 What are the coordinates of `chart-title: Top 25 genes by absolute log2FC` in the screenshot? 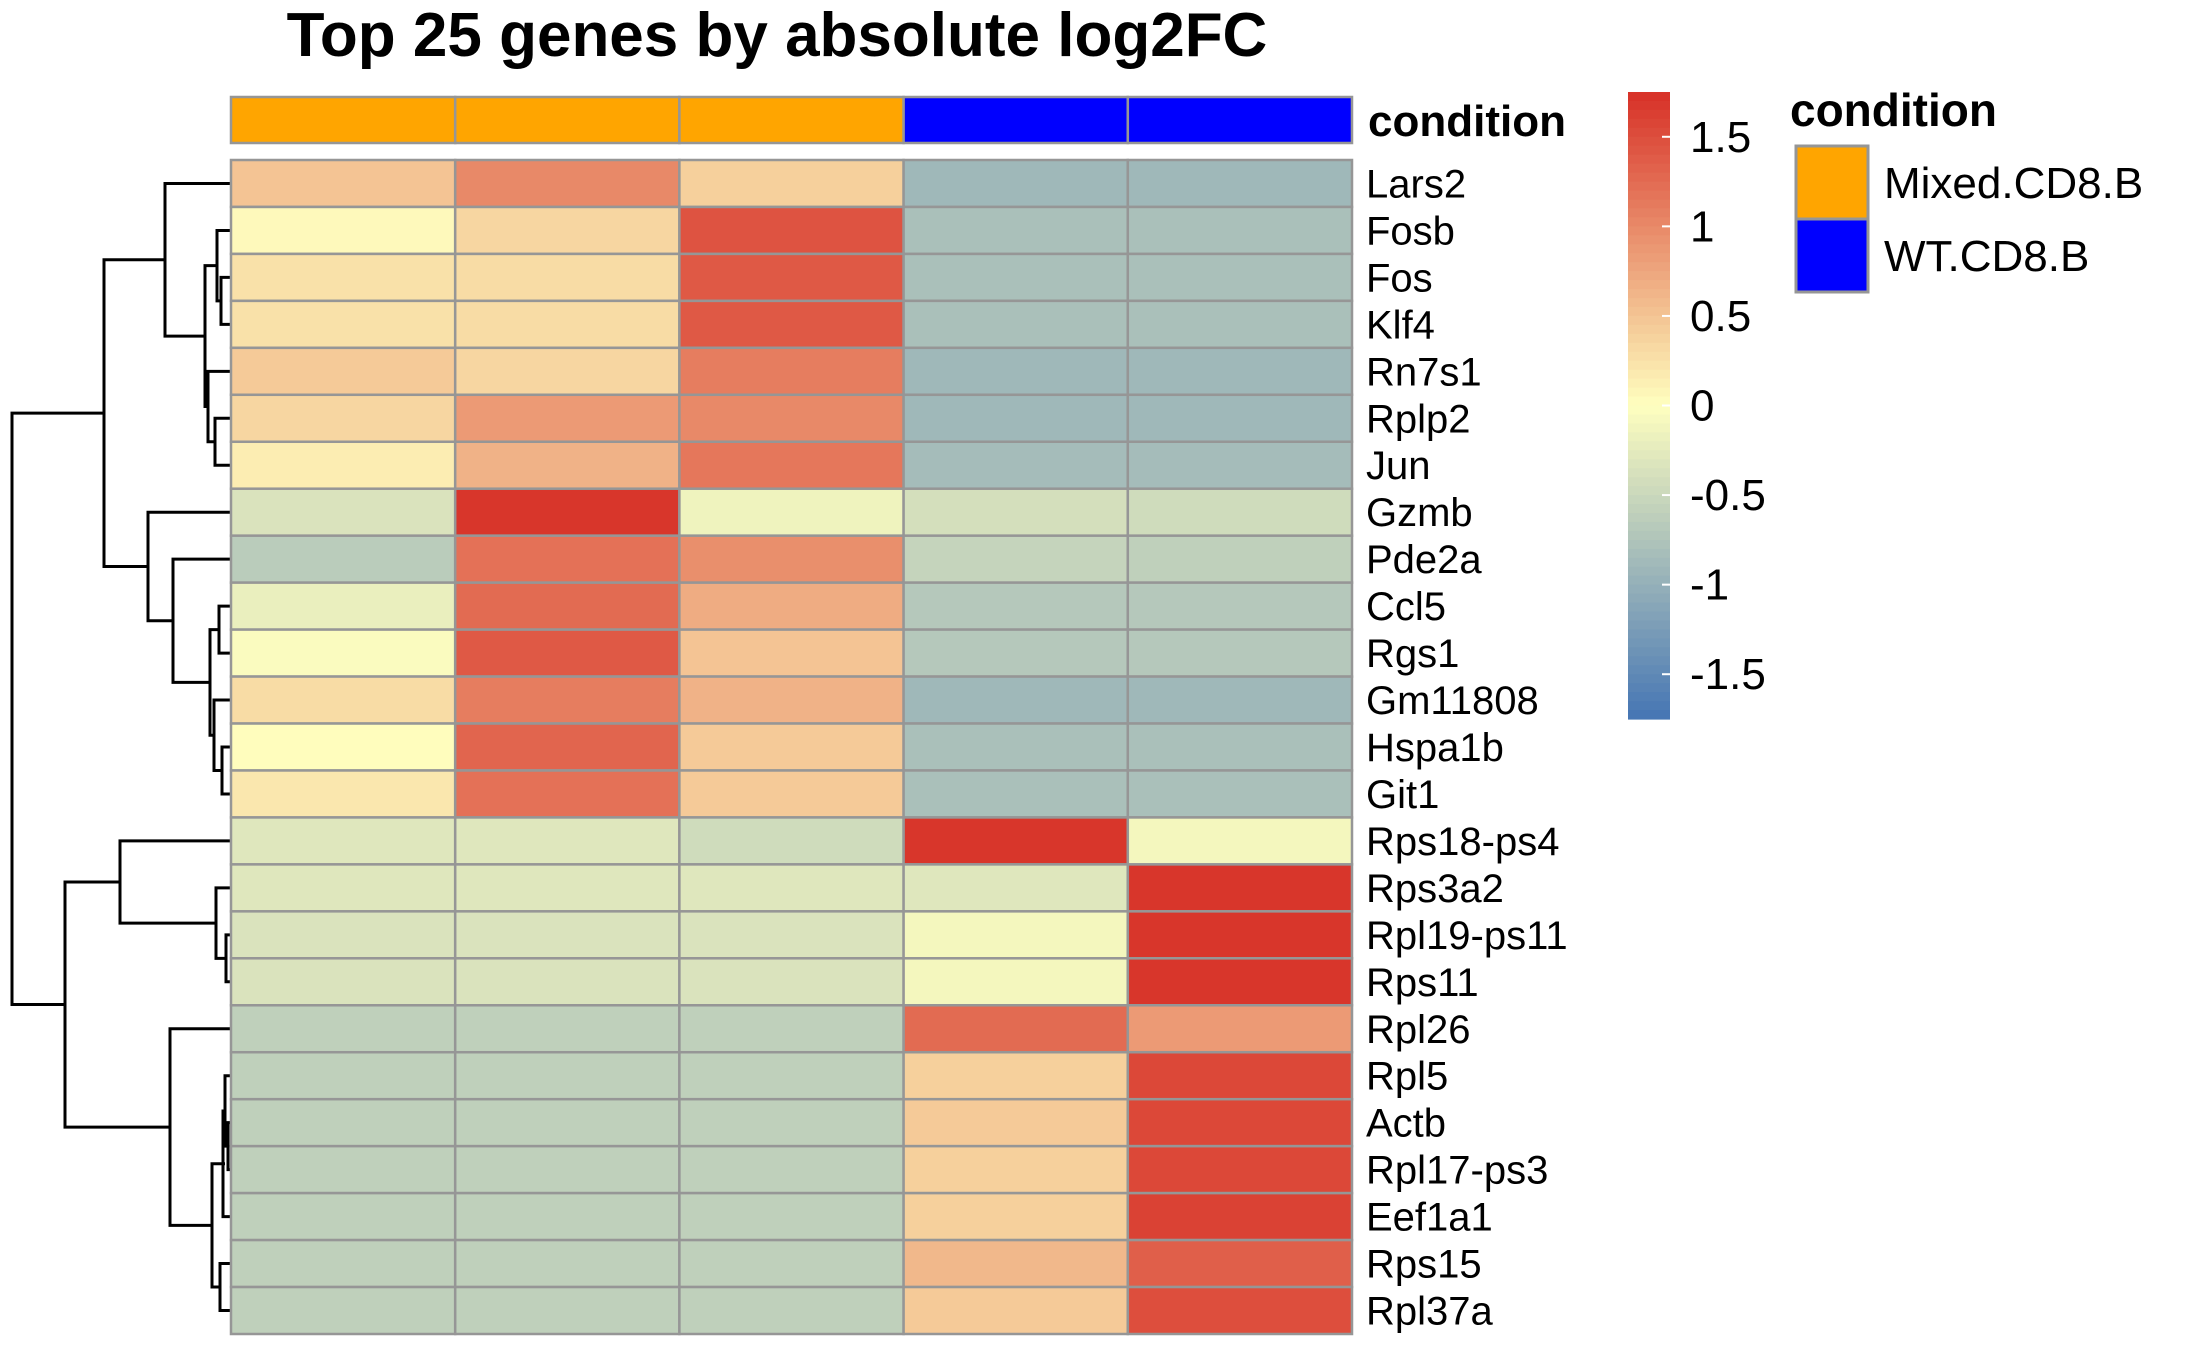 It's located at (777, 35).